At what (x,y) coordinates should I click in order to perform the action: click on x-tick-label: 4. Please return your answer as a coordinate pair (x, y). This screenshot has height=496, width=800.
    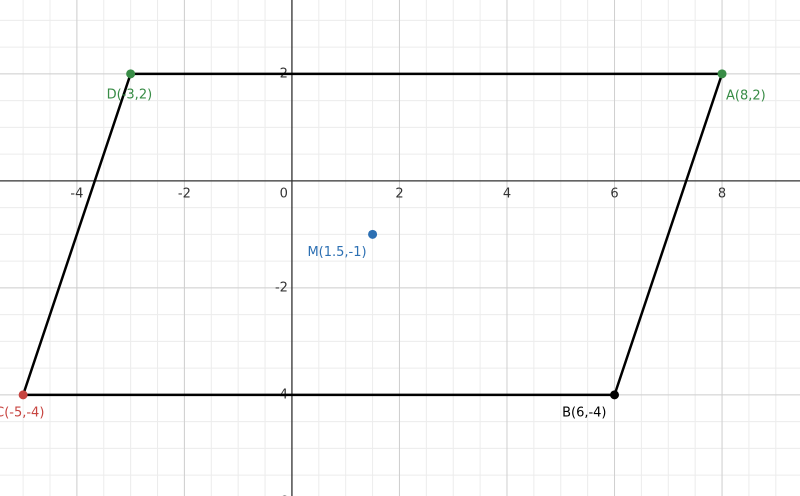
    Looking at the image, I should click on (507, 193).